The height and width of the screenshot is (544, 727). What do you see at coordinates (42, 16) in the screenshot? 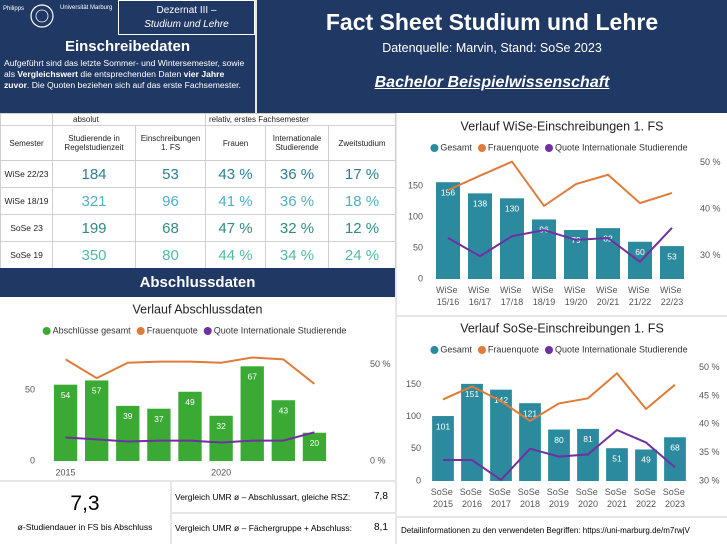
I see `logo-seal` at bounding box center [42, 16].